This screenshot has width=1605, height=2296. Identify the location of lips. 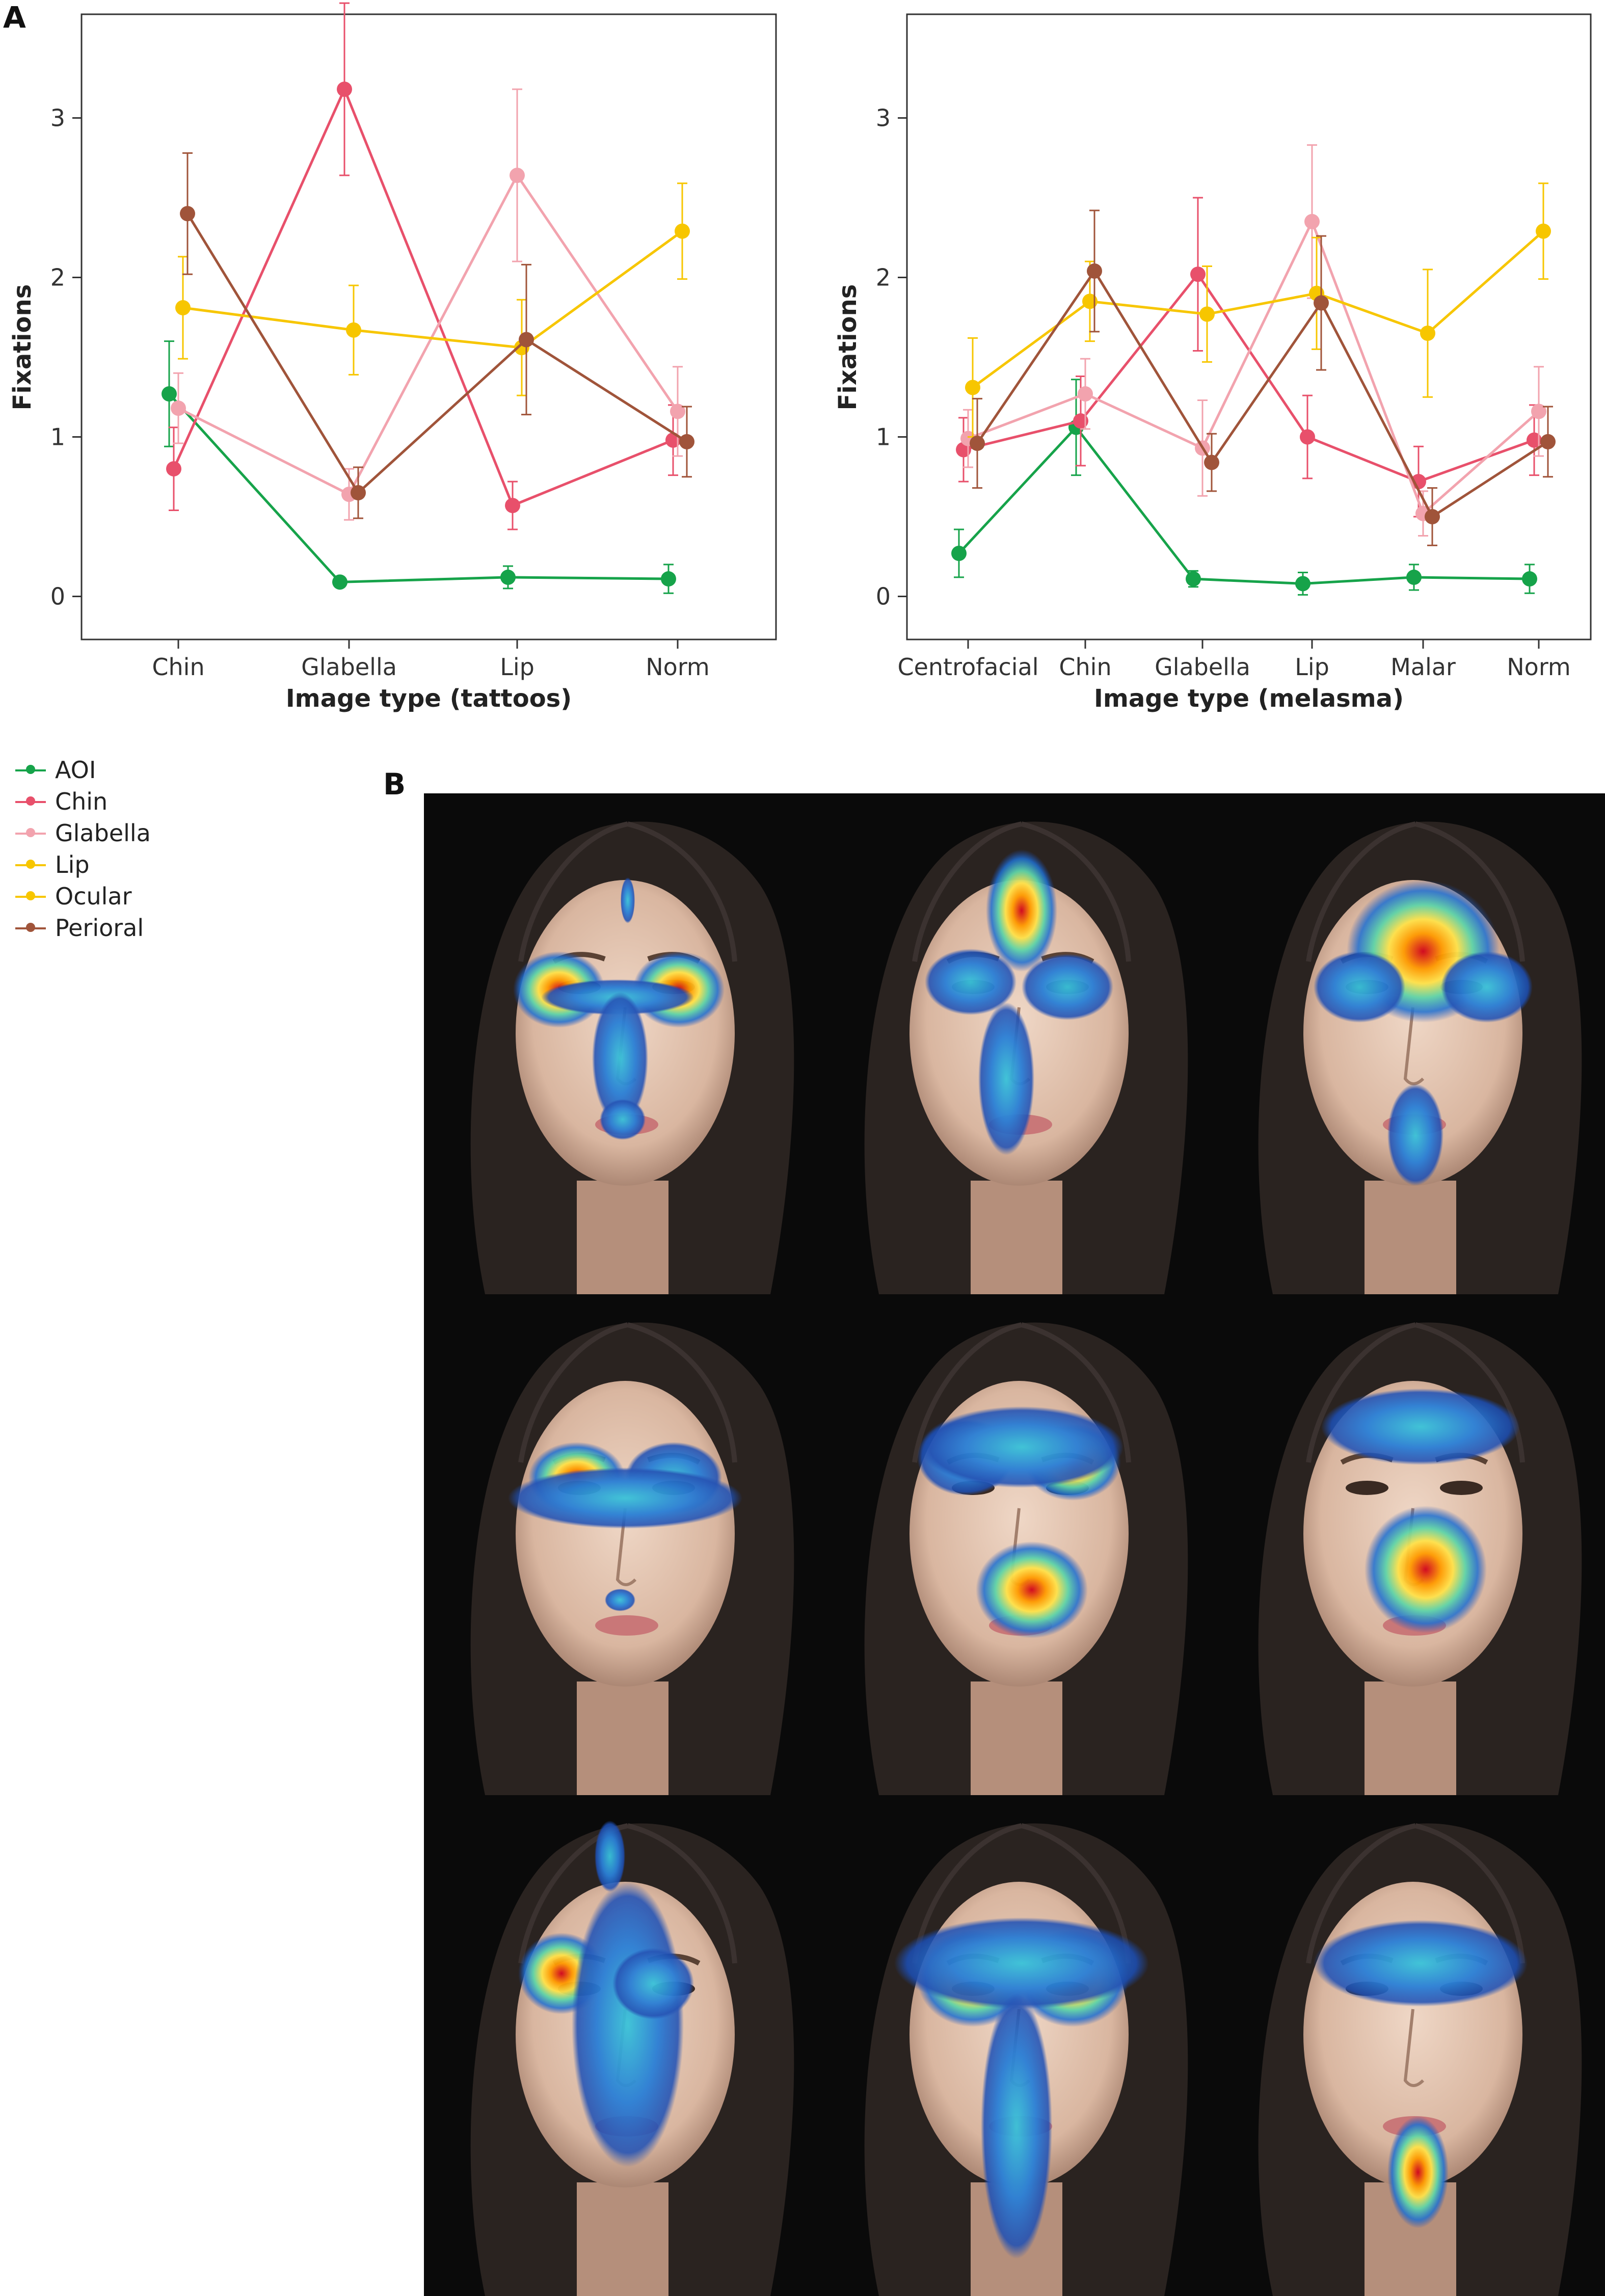
(626, 1625).